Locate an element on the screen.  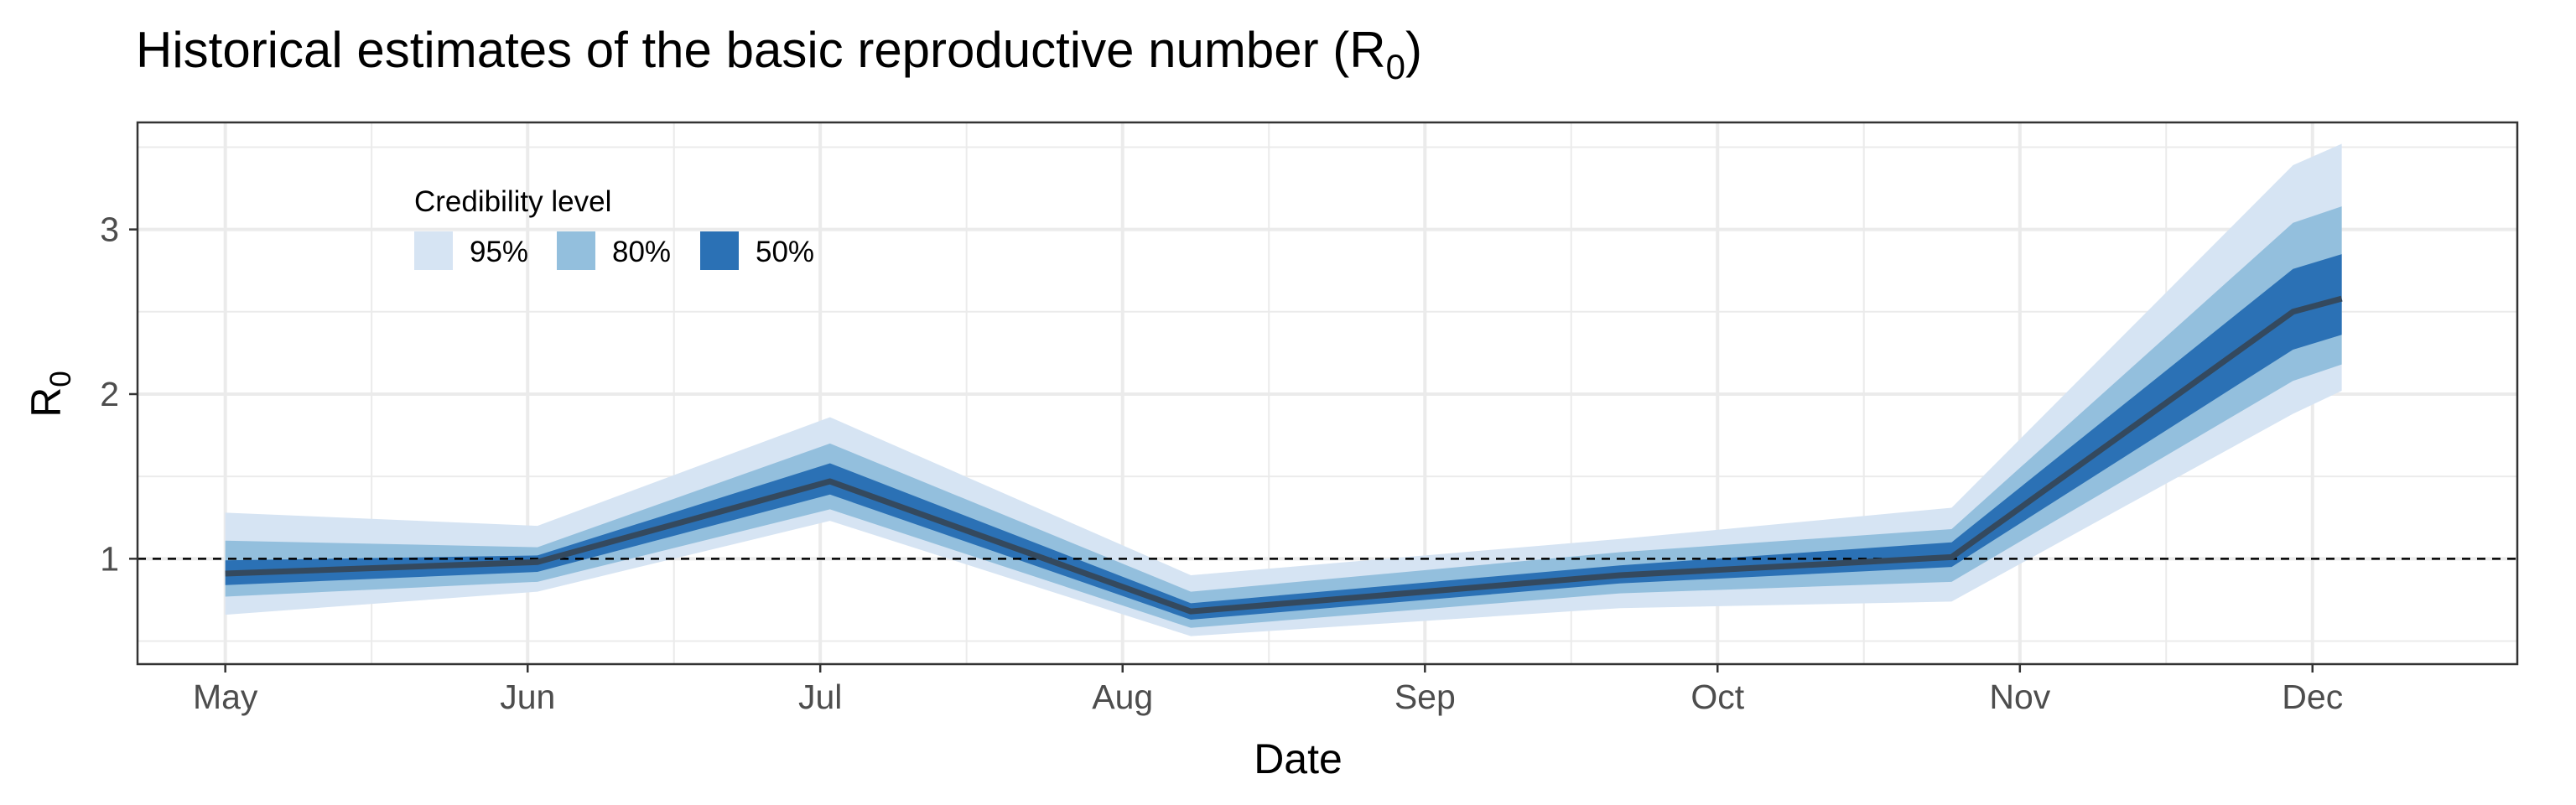
legend-title: Credibility level is located at coordinates (512, 201).